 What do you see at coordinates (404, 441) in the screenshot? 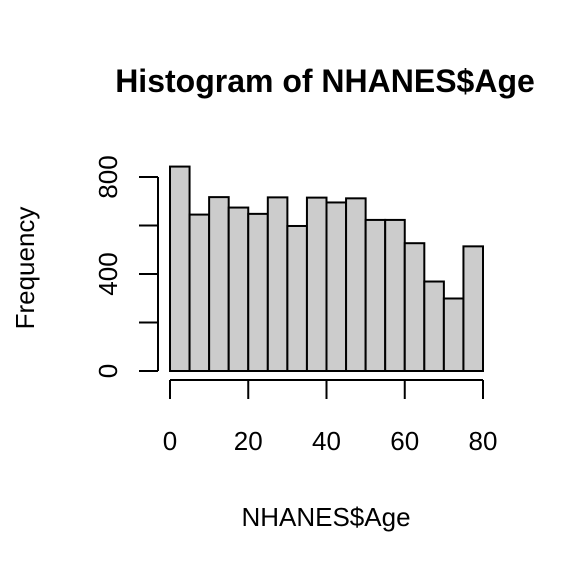
I see `x-tick-label-60: 60` at bounding box center [404, 441].